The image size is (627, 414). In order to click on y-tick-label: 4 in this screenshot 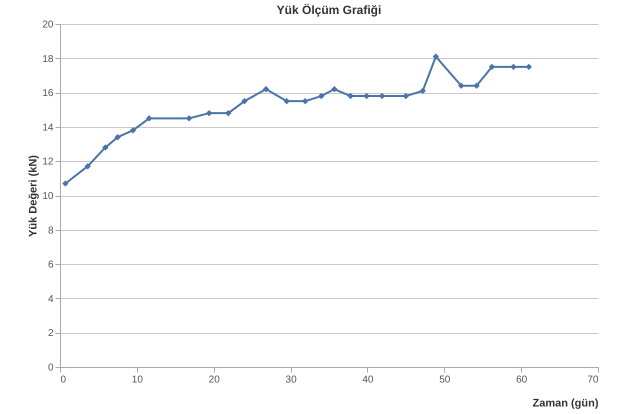, I will do `click(51, 299)`.